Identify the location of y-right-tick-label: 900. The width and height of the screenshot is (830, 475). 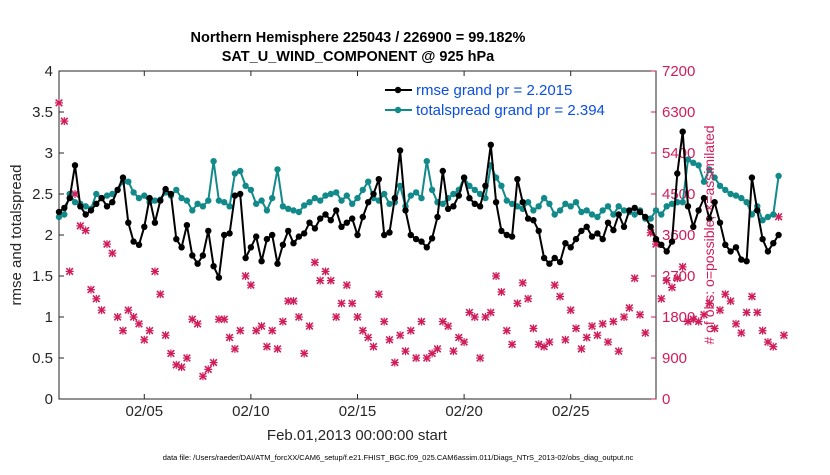
(674, 358).